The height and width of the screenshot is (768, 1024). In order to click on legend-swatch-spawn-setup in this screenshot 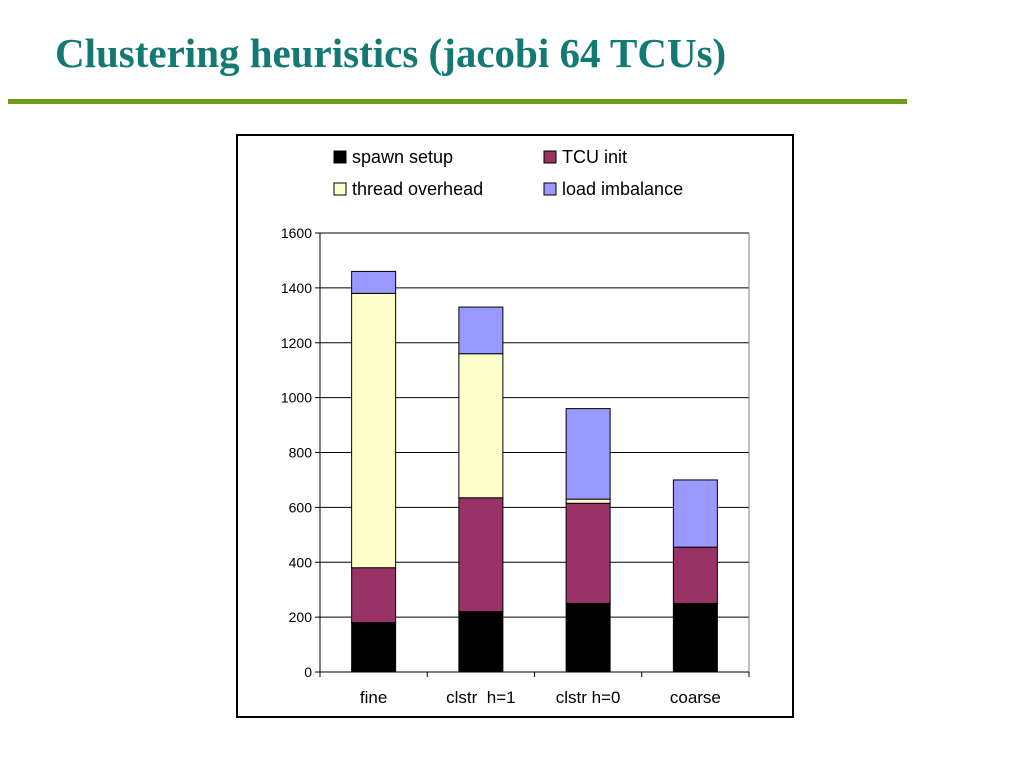, I will do `click(340, 157)`.